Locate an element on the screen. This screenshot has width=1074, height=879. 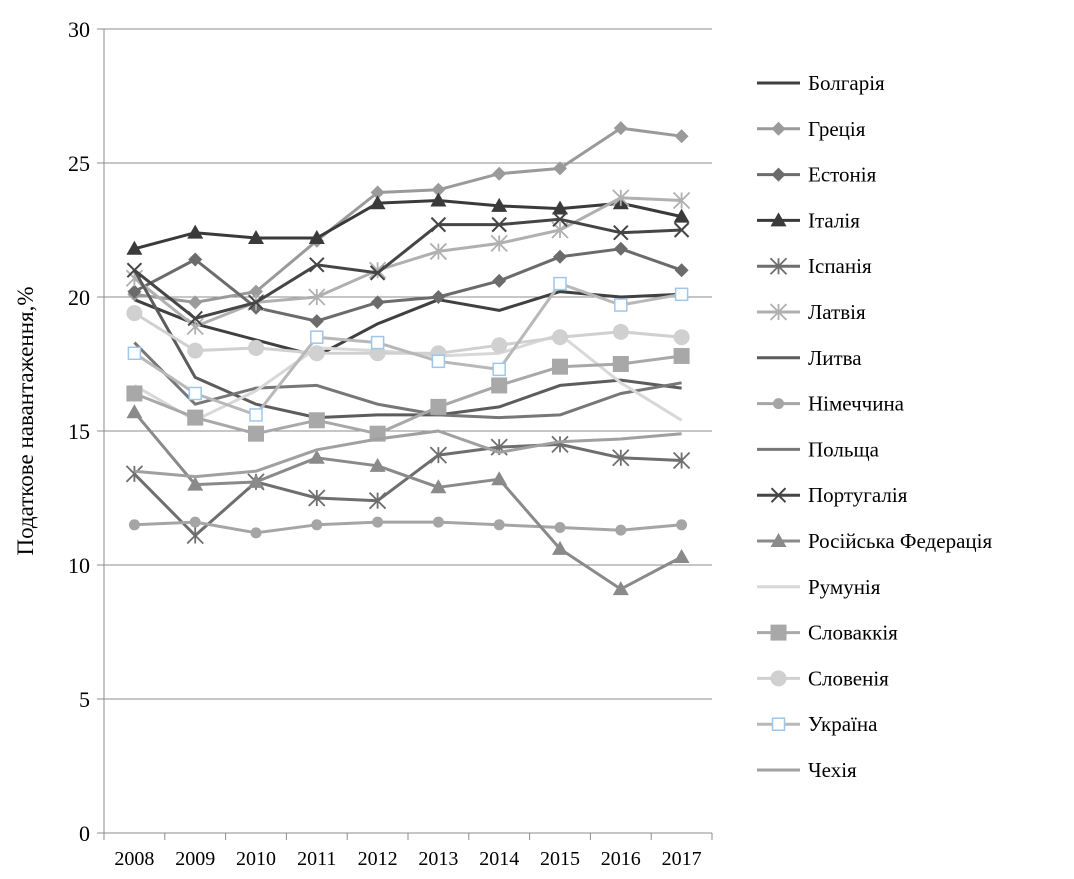
y-tick-label: 10 is located at coordinates (79, 565).